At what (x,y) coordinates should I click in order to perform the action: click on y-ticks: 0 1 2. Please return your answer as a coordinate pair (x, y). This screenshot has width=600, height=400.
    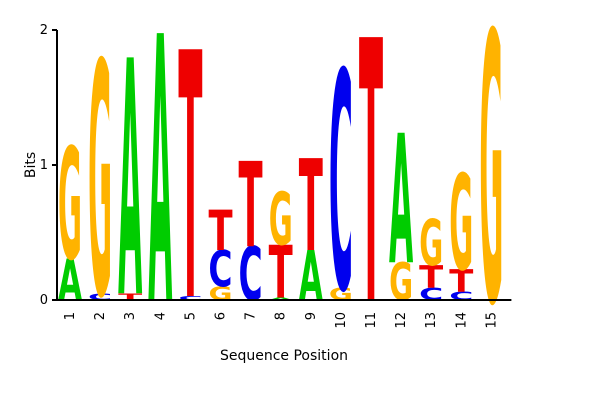
    Looking at the image, I should click on (48, 165).